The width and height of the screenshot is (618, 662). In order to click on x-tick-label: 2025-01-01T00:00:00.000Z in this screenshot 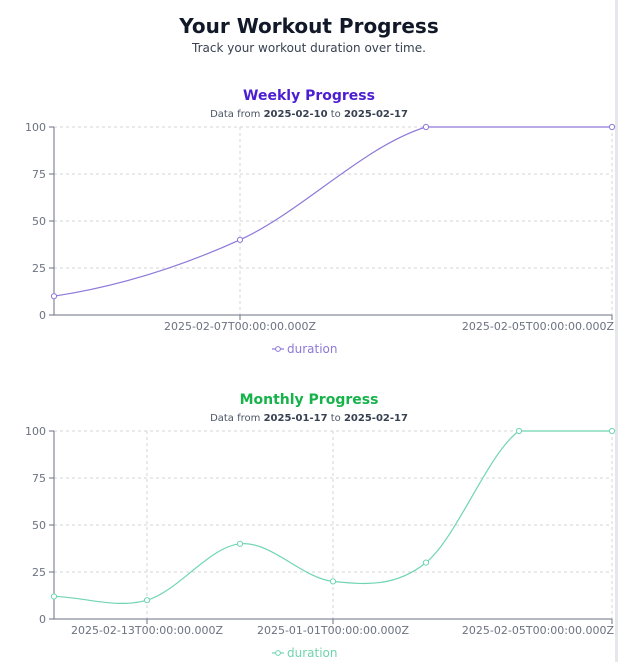, I will do `click(333, 630)`.